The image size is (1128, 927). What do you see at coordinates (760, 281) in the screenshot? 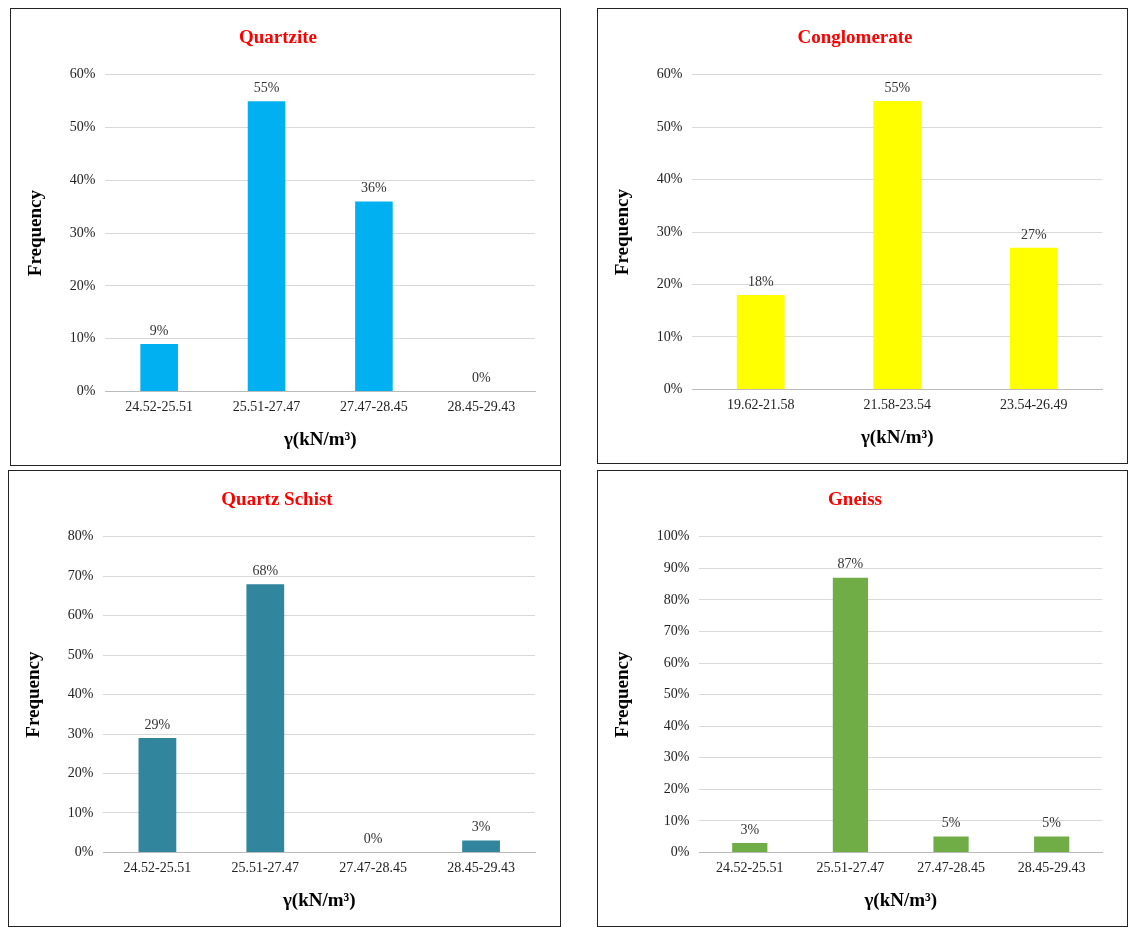
I see `data-label: 18%` at bounding box center [760, 281].